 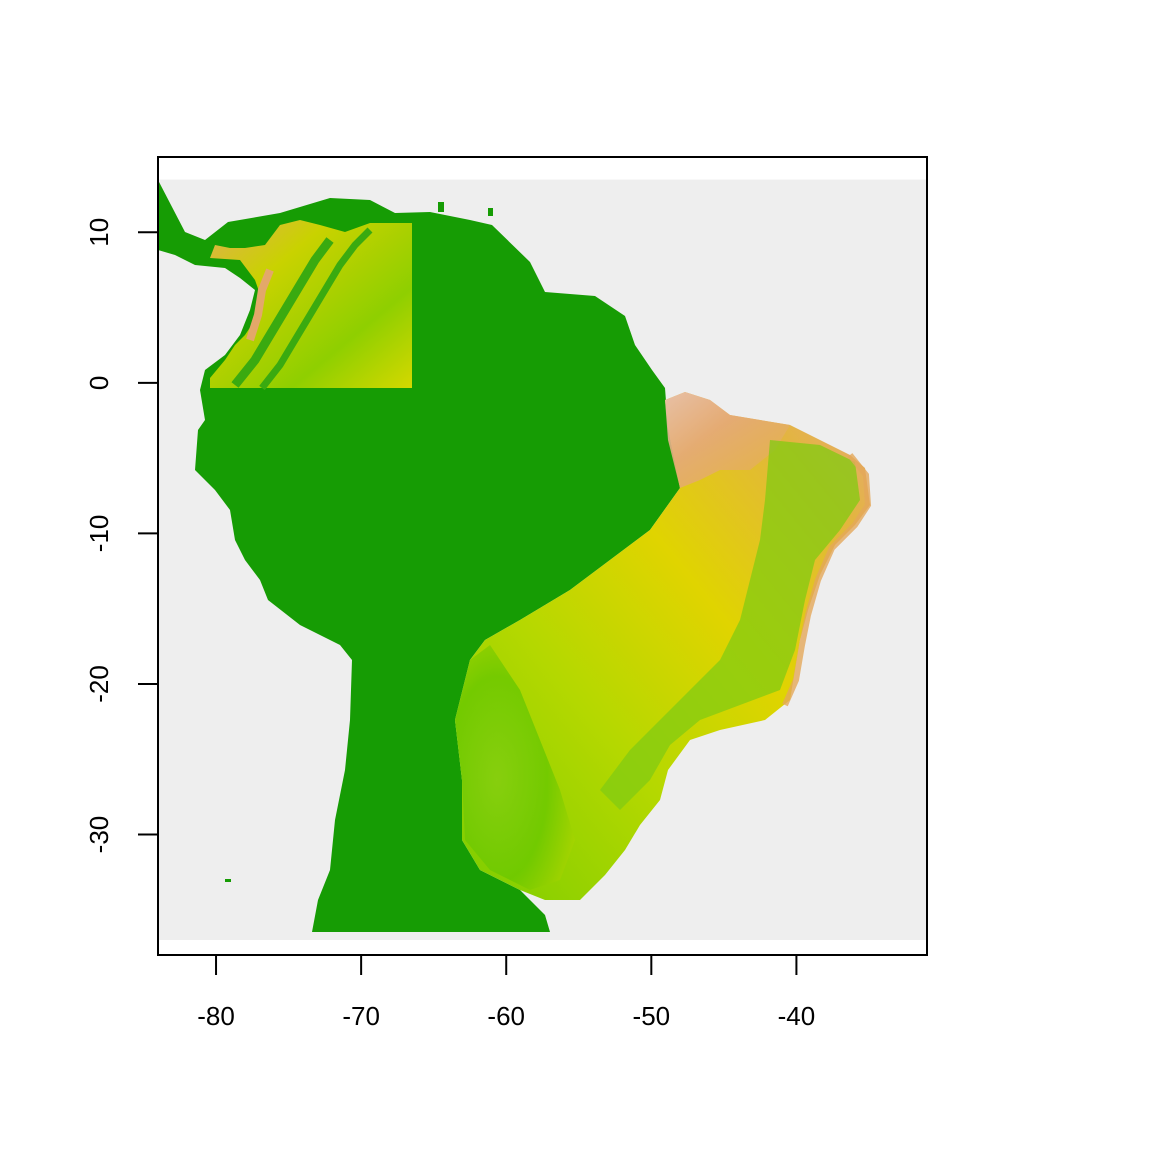 What do you see at coordinates (827, 580) in the screenshot?
I see `raster-coastal-fringe` at bounding box center [827, 580].